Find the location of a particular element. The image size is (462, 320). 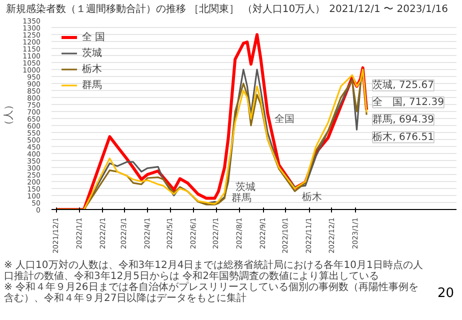

annotation: 群馬, 694.39 is located at coordinates (403, 119).